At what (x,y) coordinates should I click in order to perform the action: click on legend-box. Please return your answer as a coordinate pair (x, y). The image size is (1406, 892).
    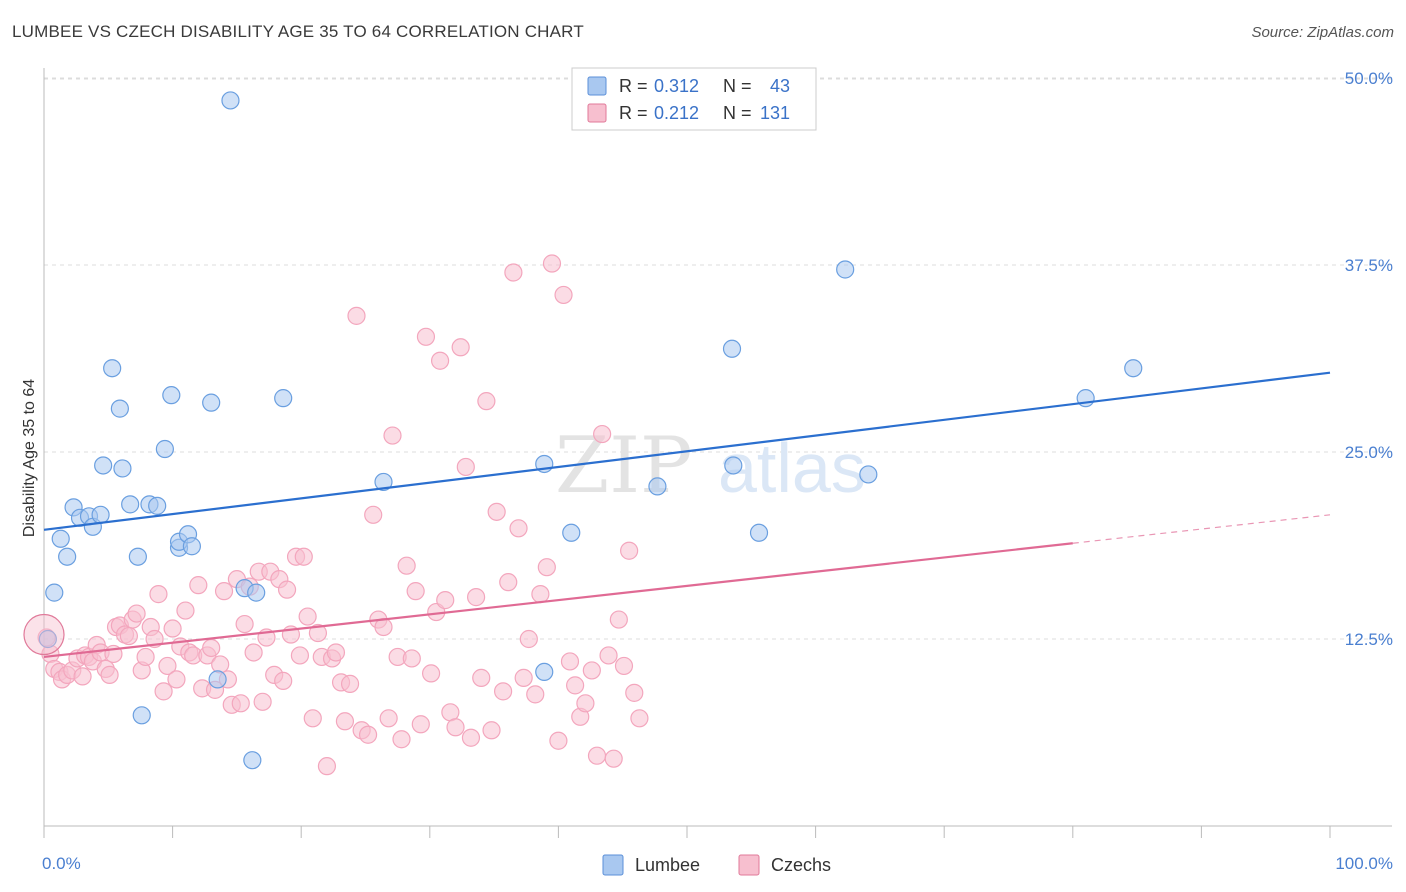
    Looking at the image, I should click on (694, 99).